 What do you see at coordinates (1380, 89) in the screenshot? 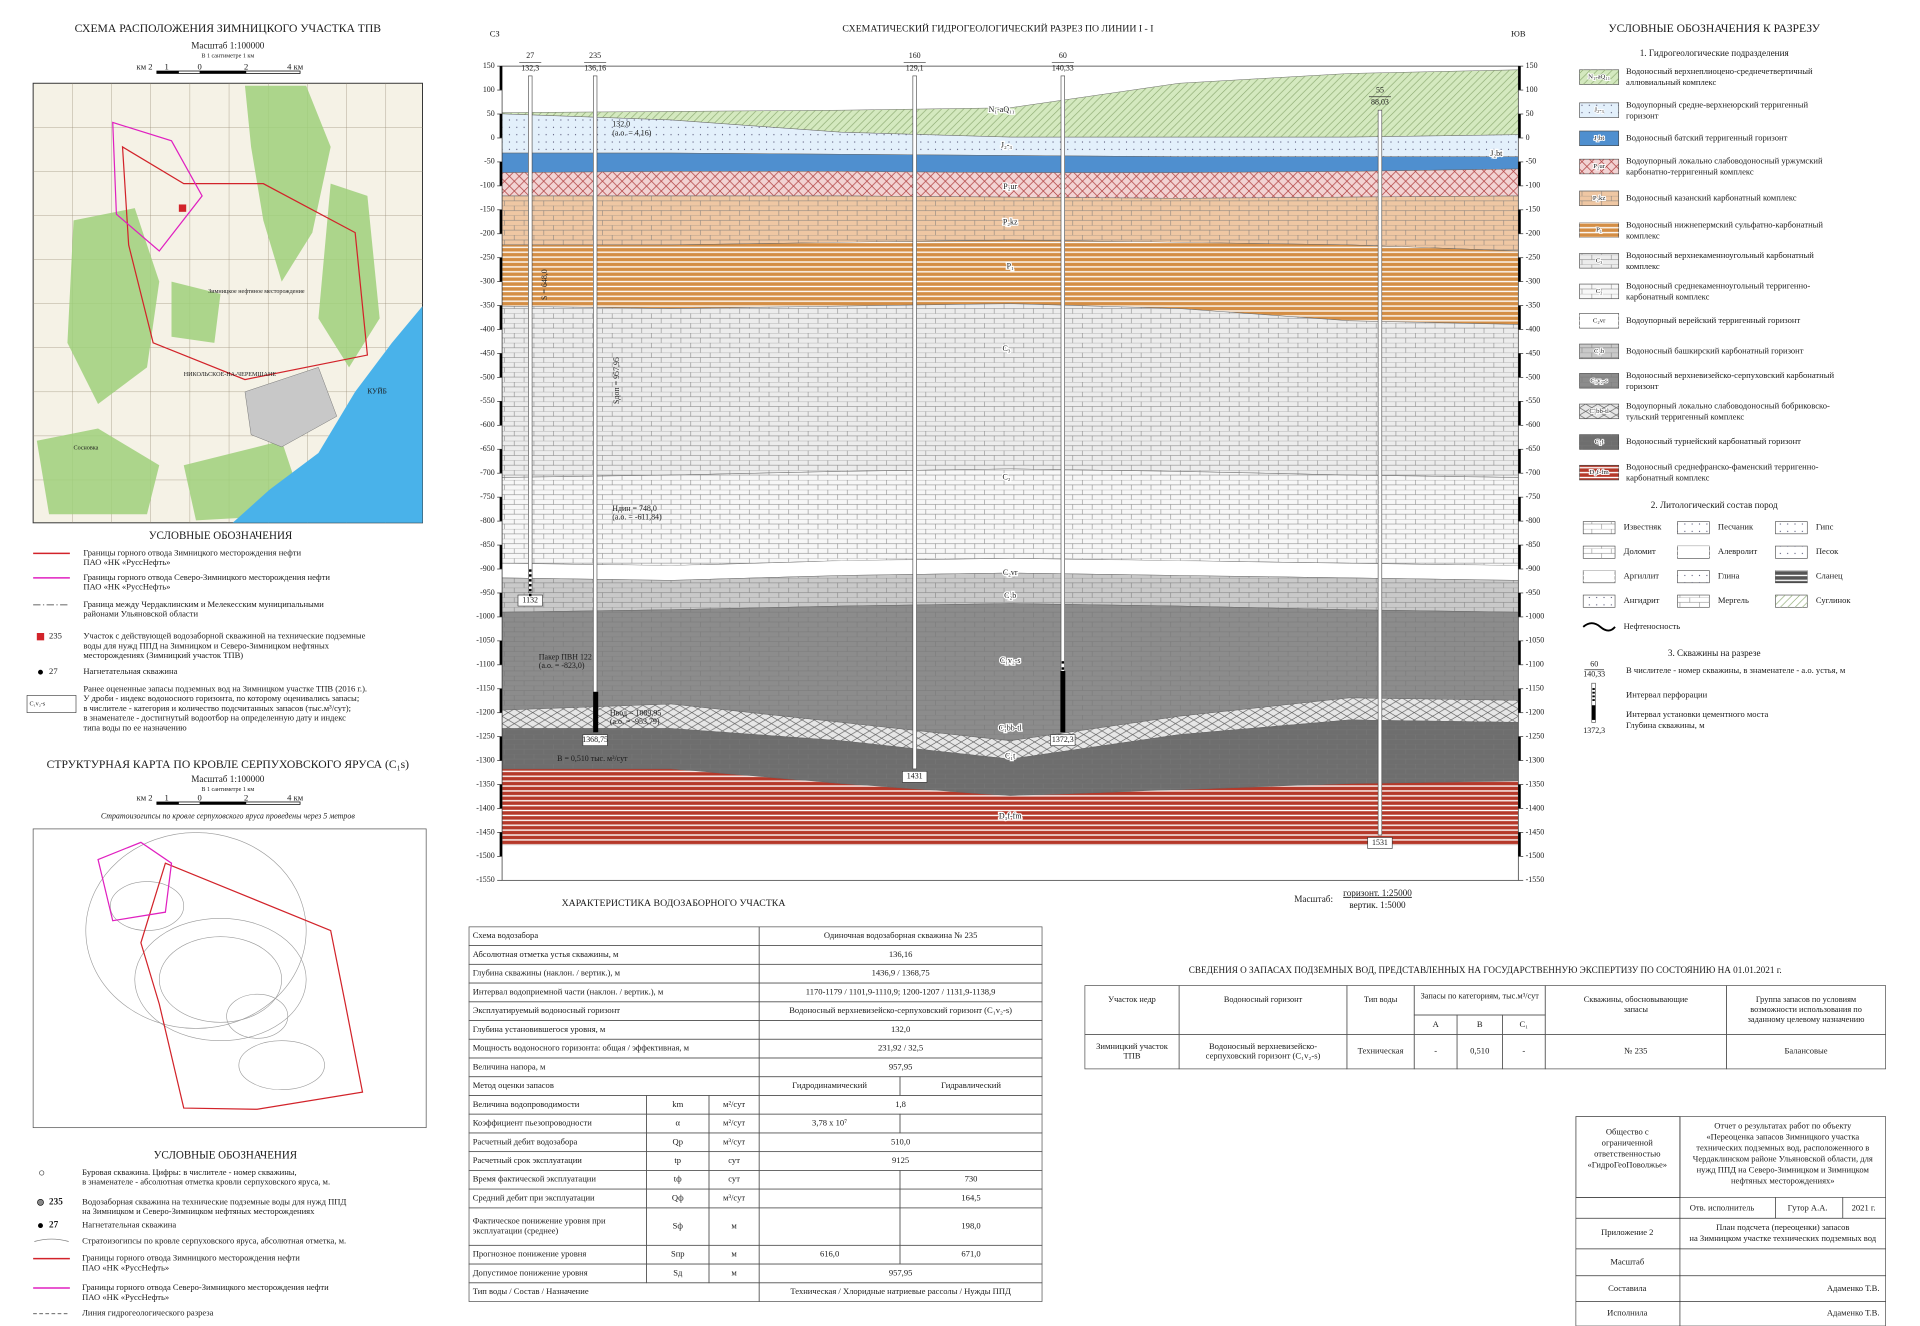
I see `well-number: 55` at bounding box center [1380, 89].